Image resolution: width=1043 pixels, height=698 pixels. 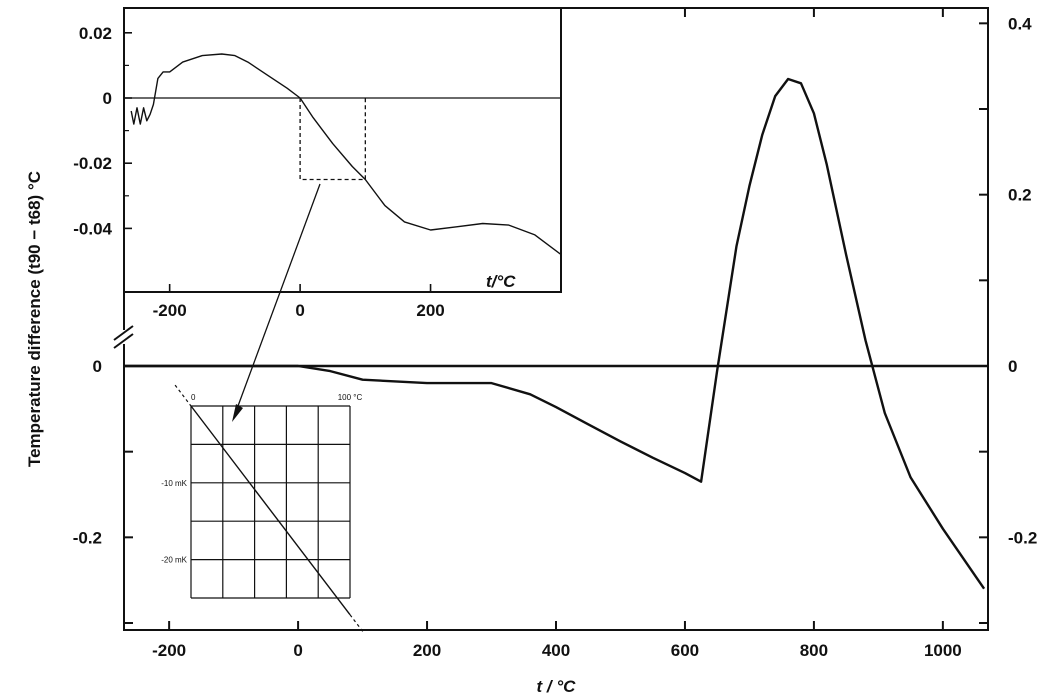 I want to click on grid-inset-series-line, so click(x=270, y=510).